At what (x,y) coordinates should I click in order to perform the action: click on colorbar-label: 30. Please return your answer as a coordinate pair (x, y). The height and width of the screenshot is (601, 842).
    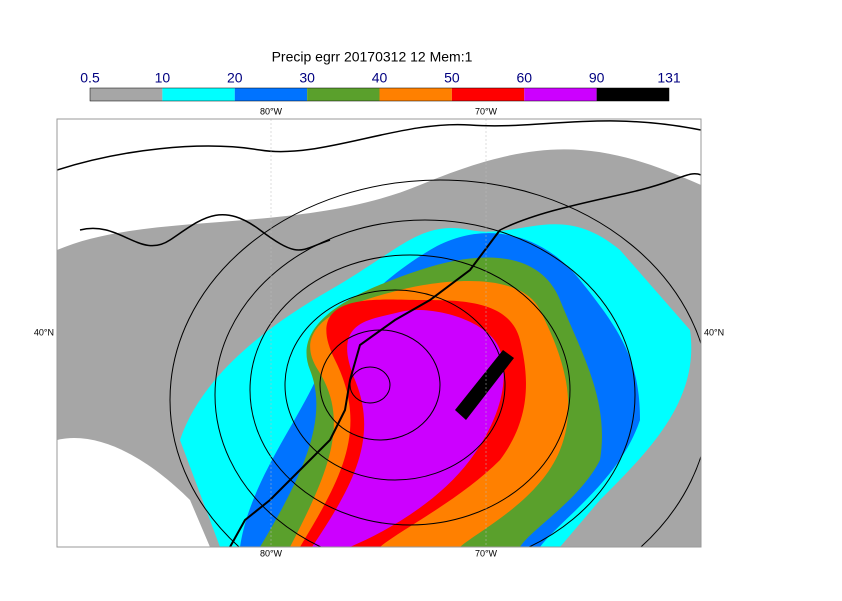
    Looking at the image, I should click on (307, 78).